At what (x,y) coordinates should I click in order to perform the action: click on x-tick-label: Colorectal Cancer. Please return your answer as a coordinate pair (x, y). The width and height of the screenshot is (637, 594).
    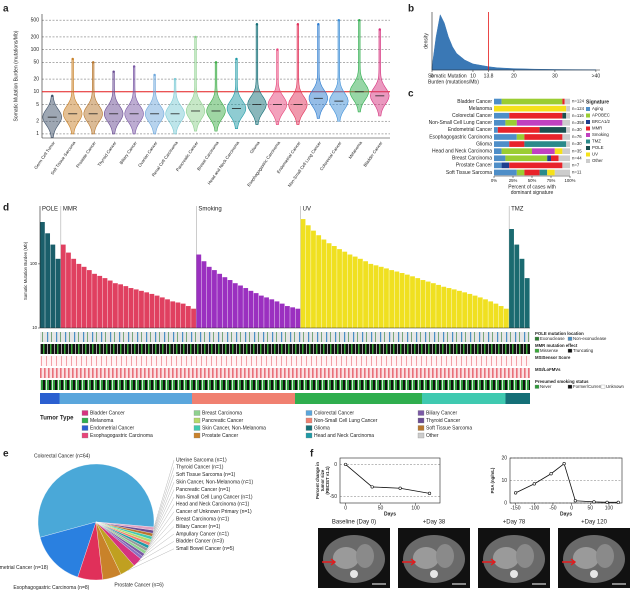
    Looking at the image, I should click on (331, 156).